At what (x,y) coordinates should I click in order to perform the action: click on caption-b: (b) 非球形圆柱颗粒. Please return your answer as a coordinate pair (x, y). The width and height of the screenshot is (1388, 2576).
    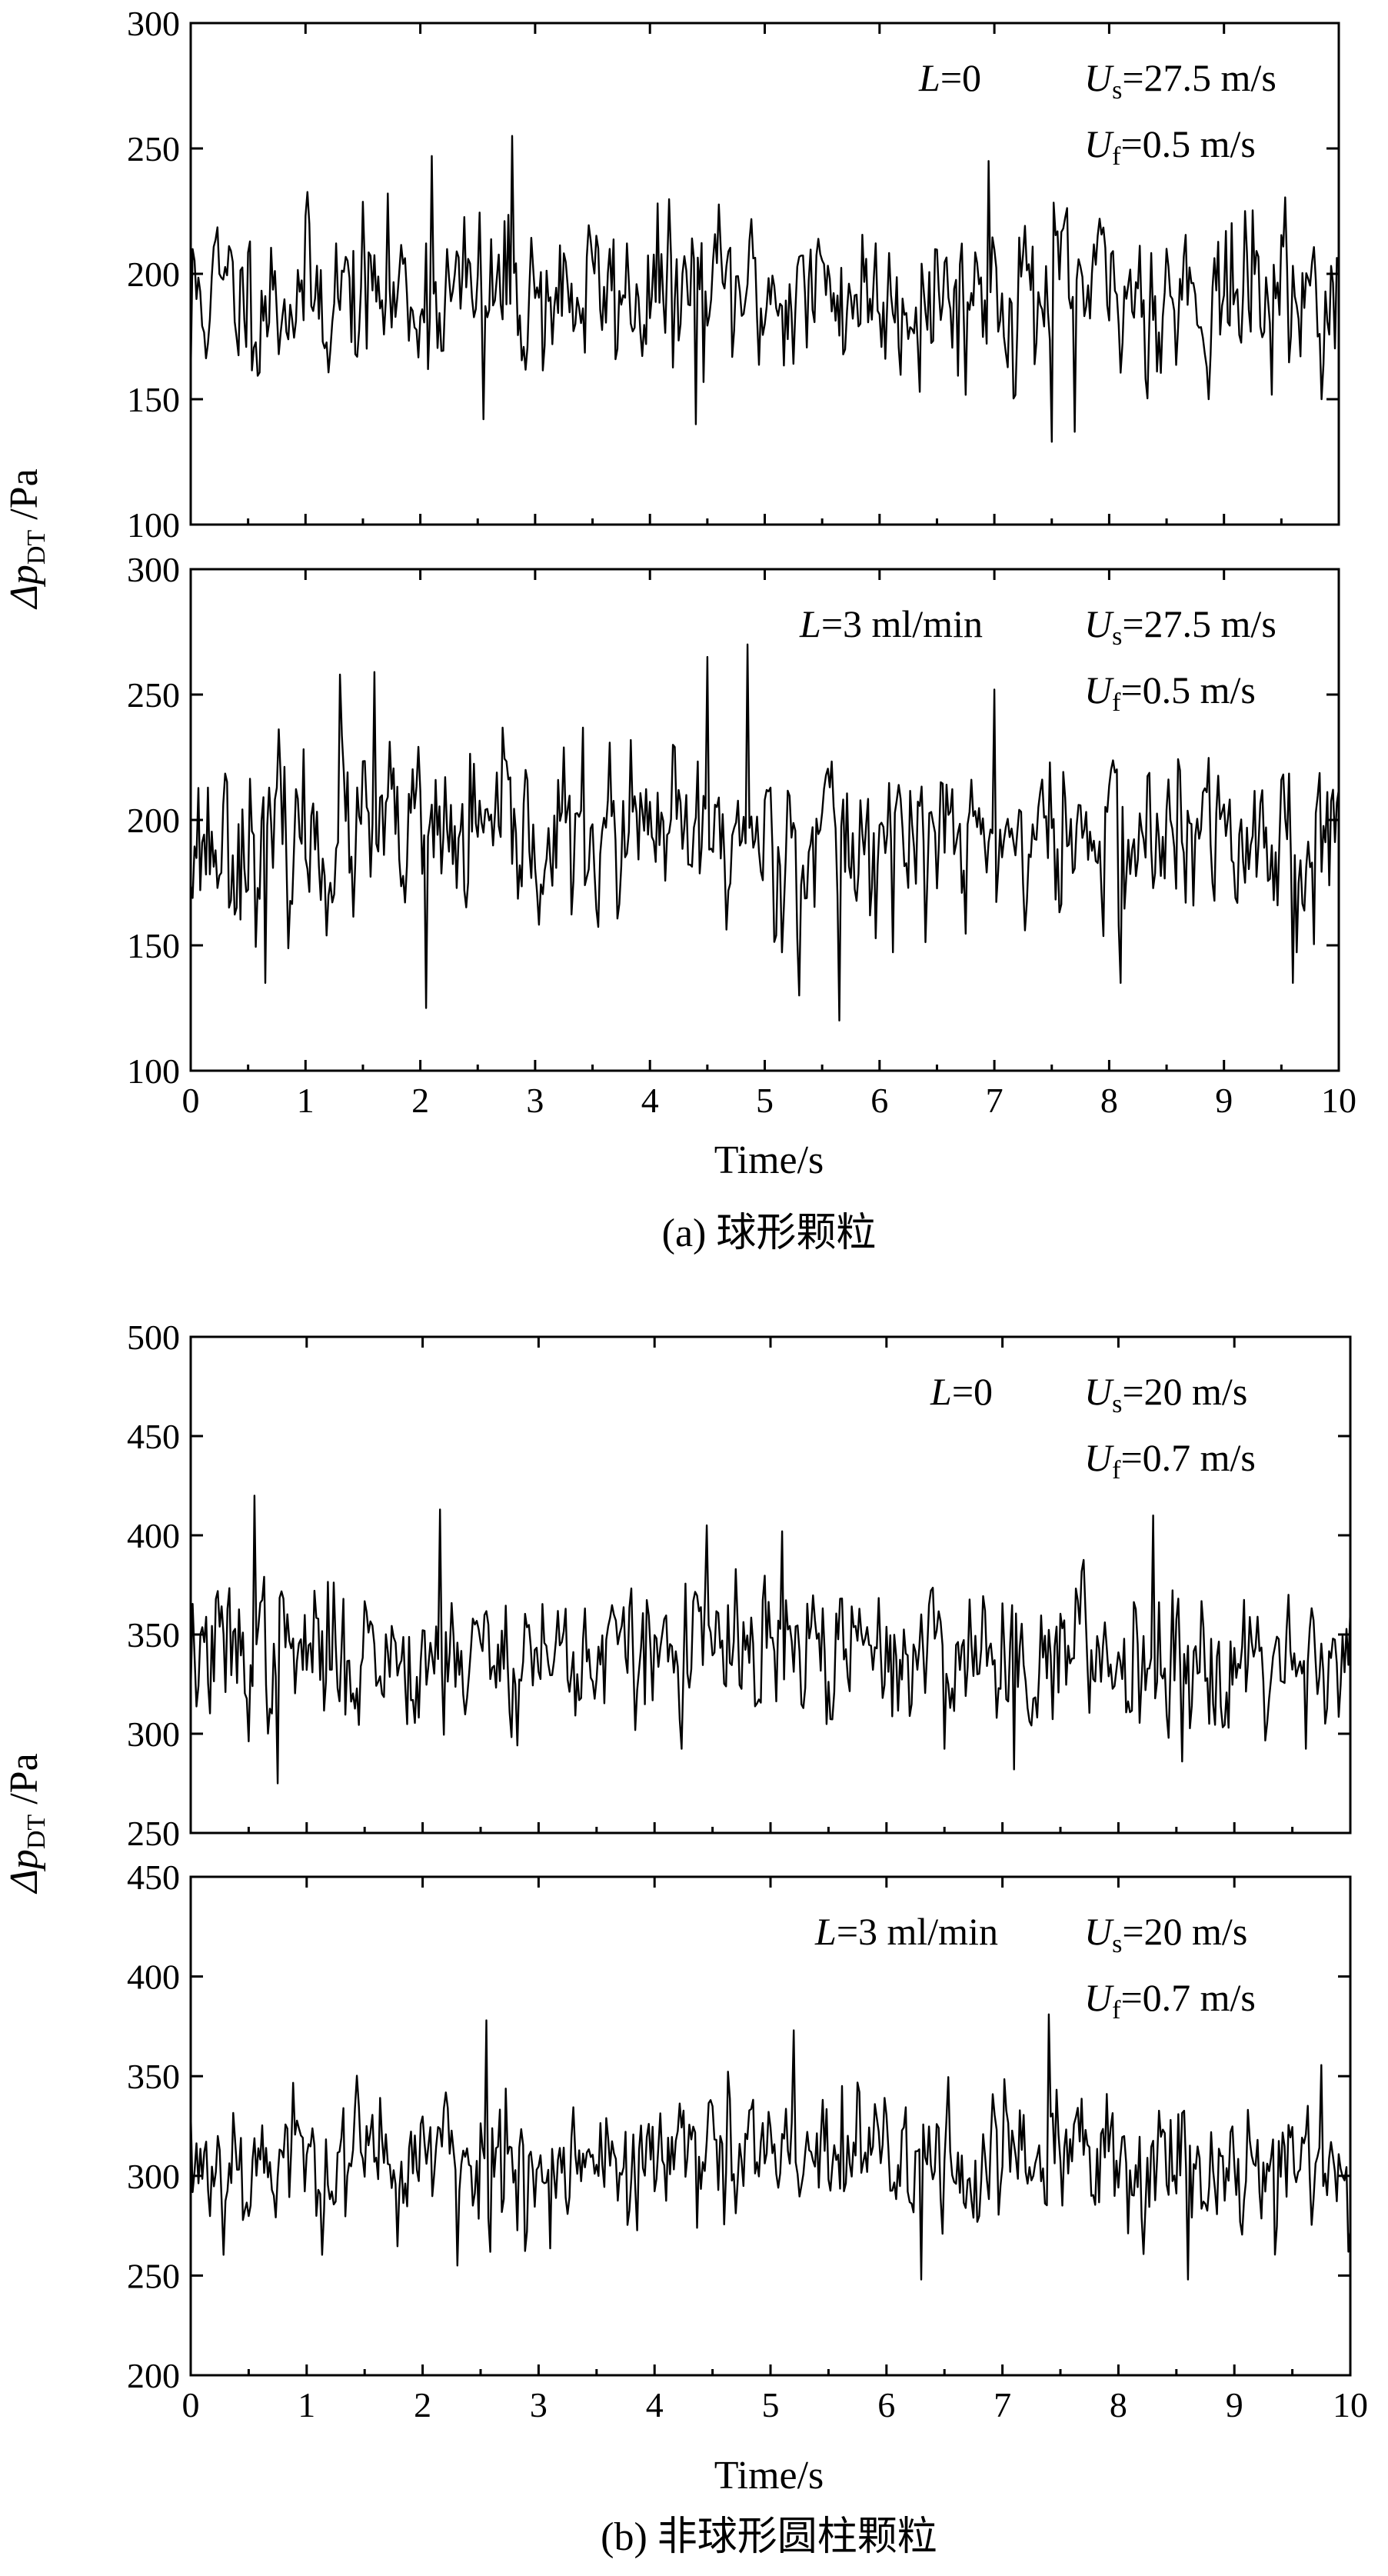
    Looking at the image, I should click on (769, 2537).